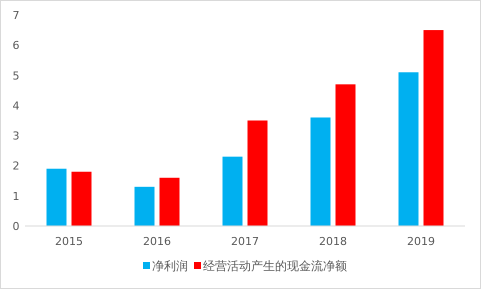 The width and height of the screenshot is (481, 289). I want to click on y-tick-label: 3, so click(16, 136).